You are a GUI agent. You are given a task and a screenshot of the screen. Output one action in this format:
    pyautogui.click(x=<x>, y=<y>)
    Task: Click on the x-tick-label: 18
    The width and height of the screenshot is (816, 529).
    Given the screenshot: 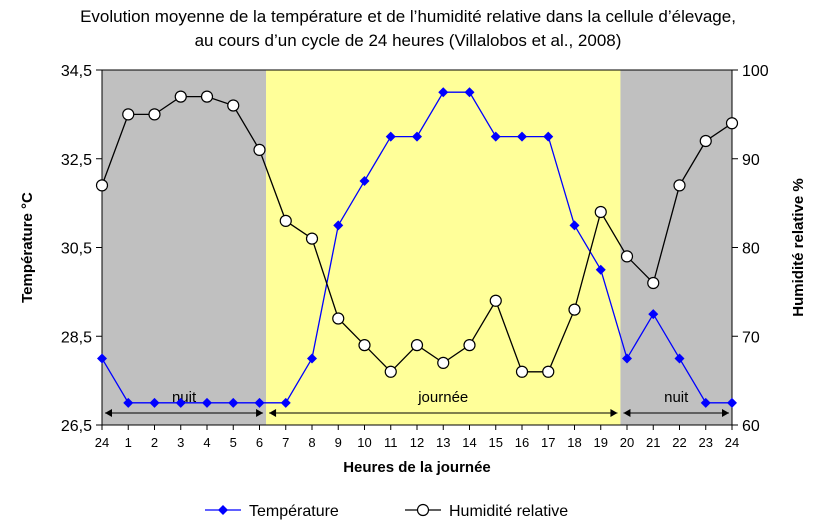 What is the action you would take?
    pyautogui.click(x=574, y=442)
    